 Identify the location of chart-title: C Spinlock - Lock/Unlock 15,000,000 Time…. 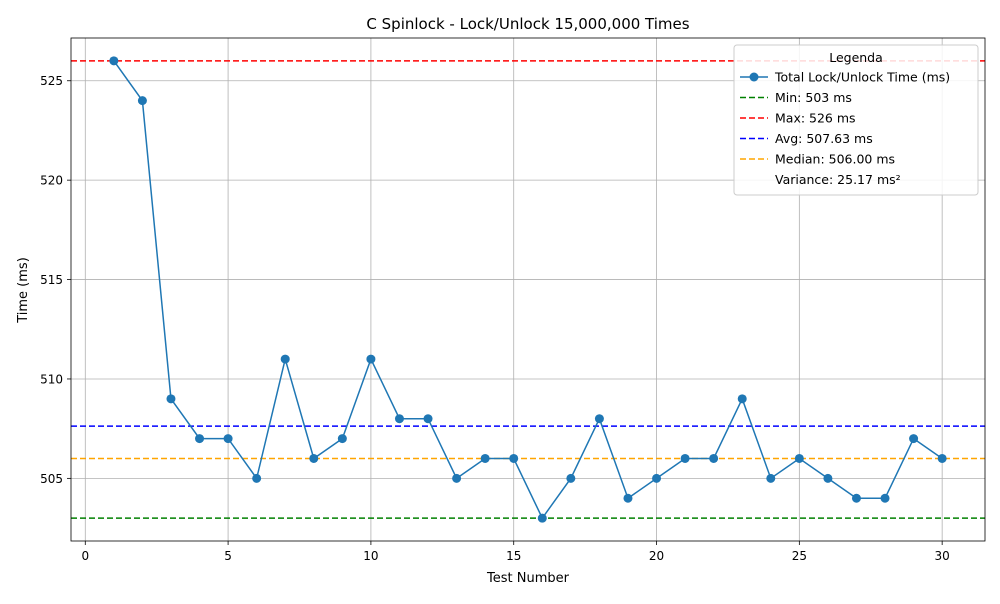
(527, 24).